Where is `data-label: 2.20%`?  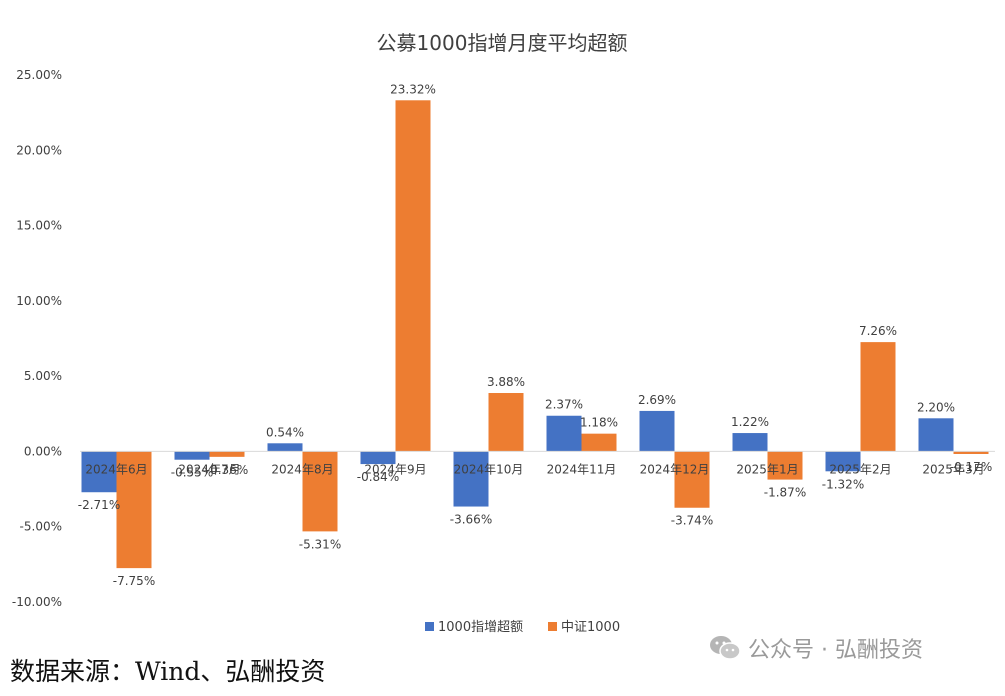 data-label: 2.20% is located at coordinates (936, 407).